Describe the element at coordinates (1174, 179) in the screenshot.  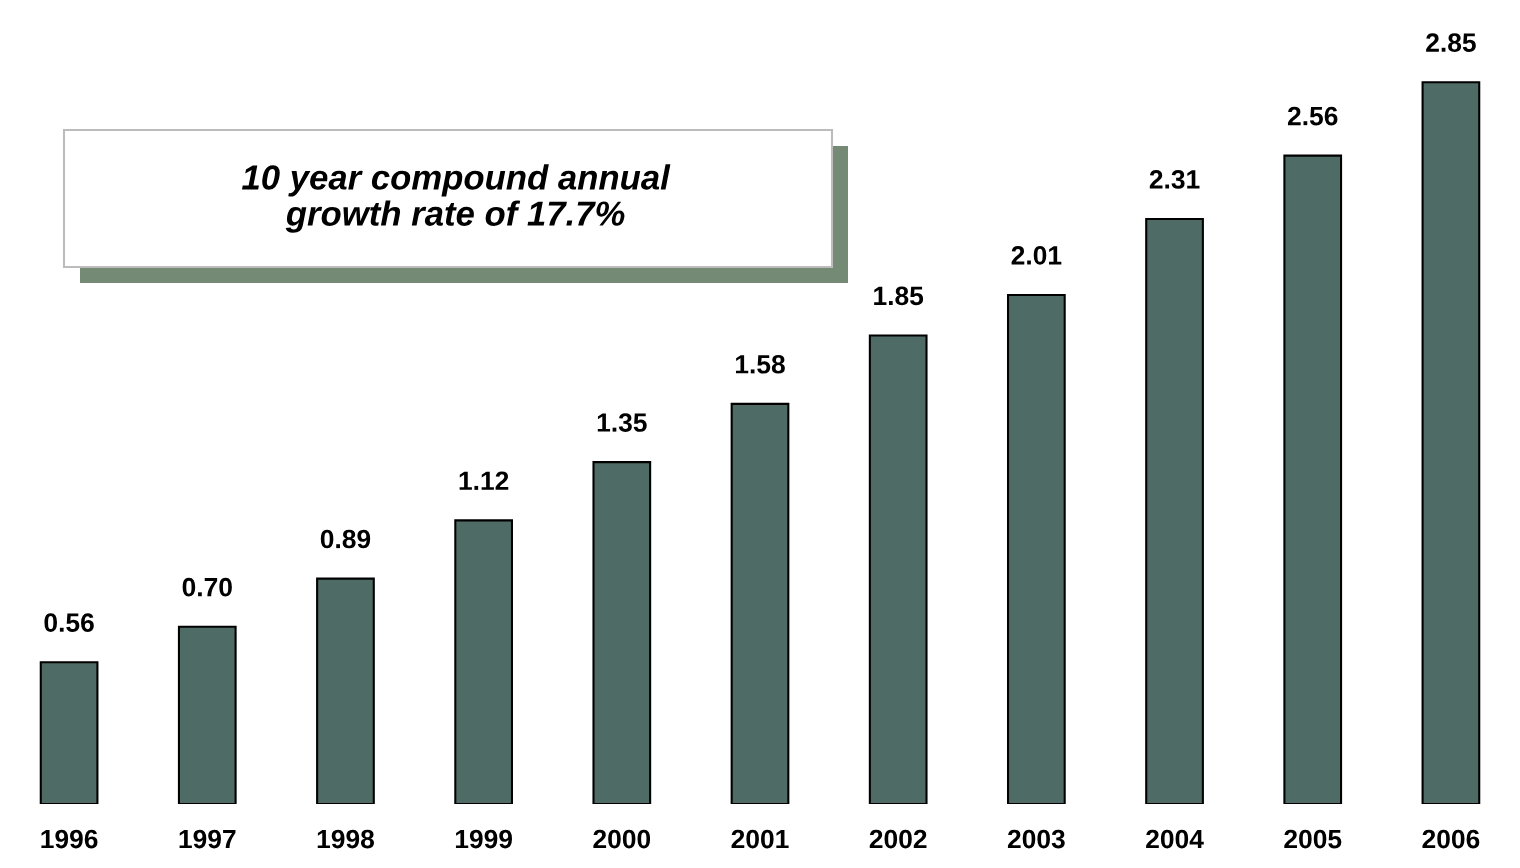
I see `data-label: 2.31` at that location.